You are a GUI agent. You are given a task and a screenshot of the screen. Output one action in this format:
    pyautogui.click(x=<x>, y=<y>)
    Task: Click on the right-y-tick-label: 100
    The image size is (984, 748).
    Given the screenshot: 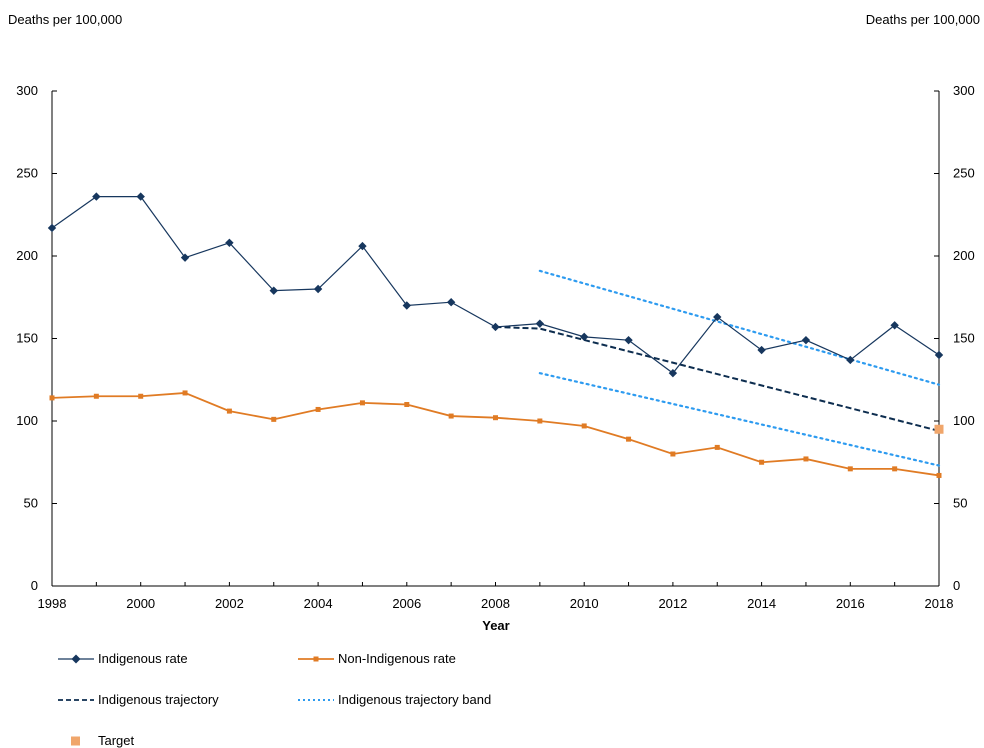 What is the action you would take?
    pyautogui.click(x=964, y=420)
    